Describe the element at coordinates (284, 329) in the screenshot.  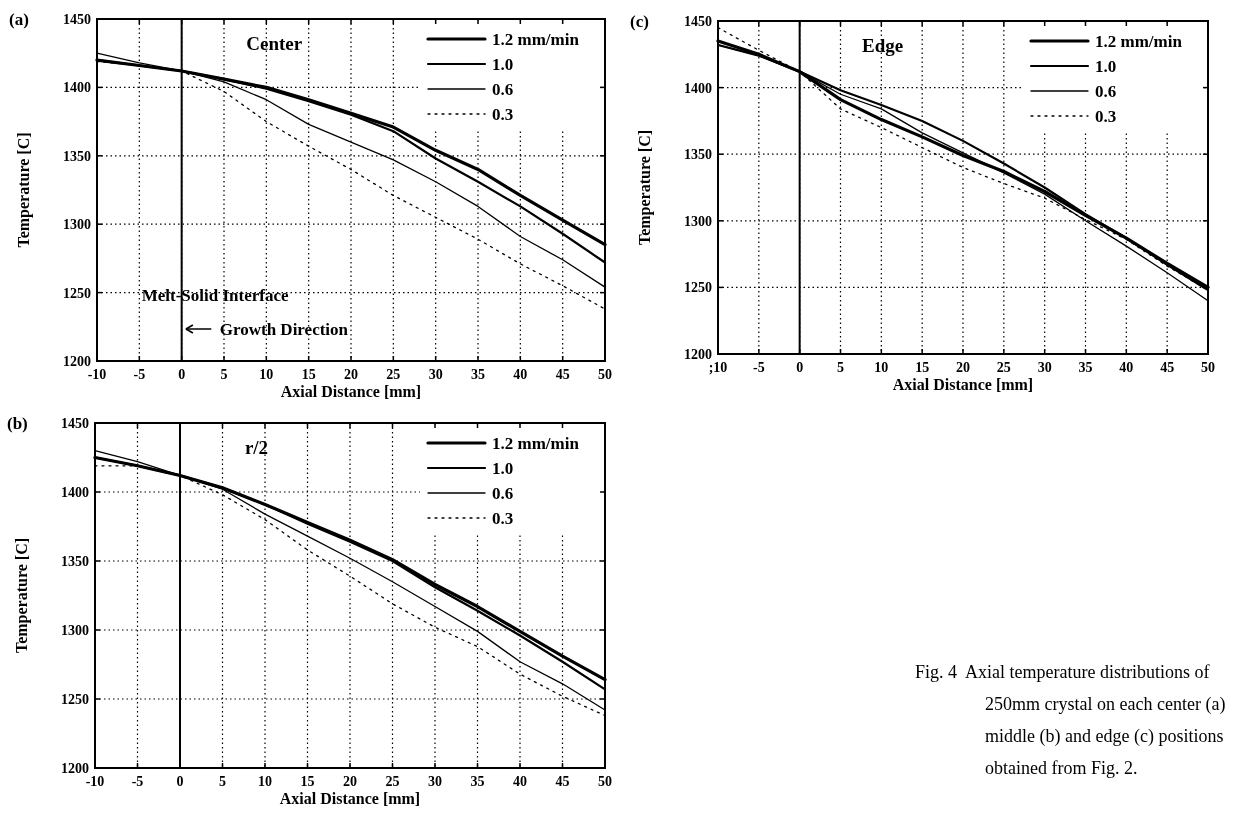
I see `annotation: Growth Direction` at that location.